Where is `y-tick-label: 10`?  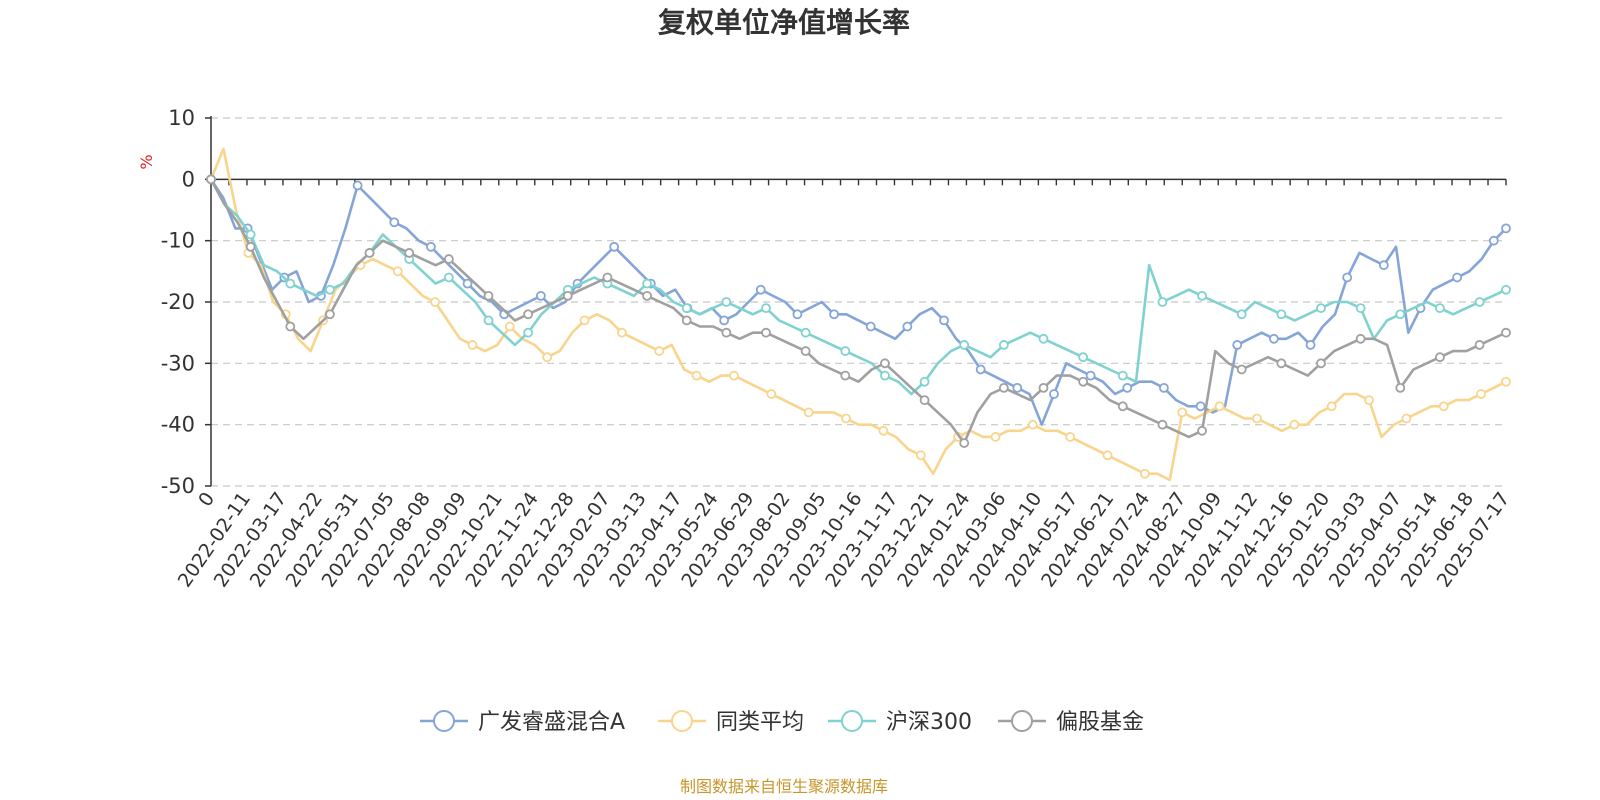
y-tick-label: 10 is located at coordinates (181, 118).